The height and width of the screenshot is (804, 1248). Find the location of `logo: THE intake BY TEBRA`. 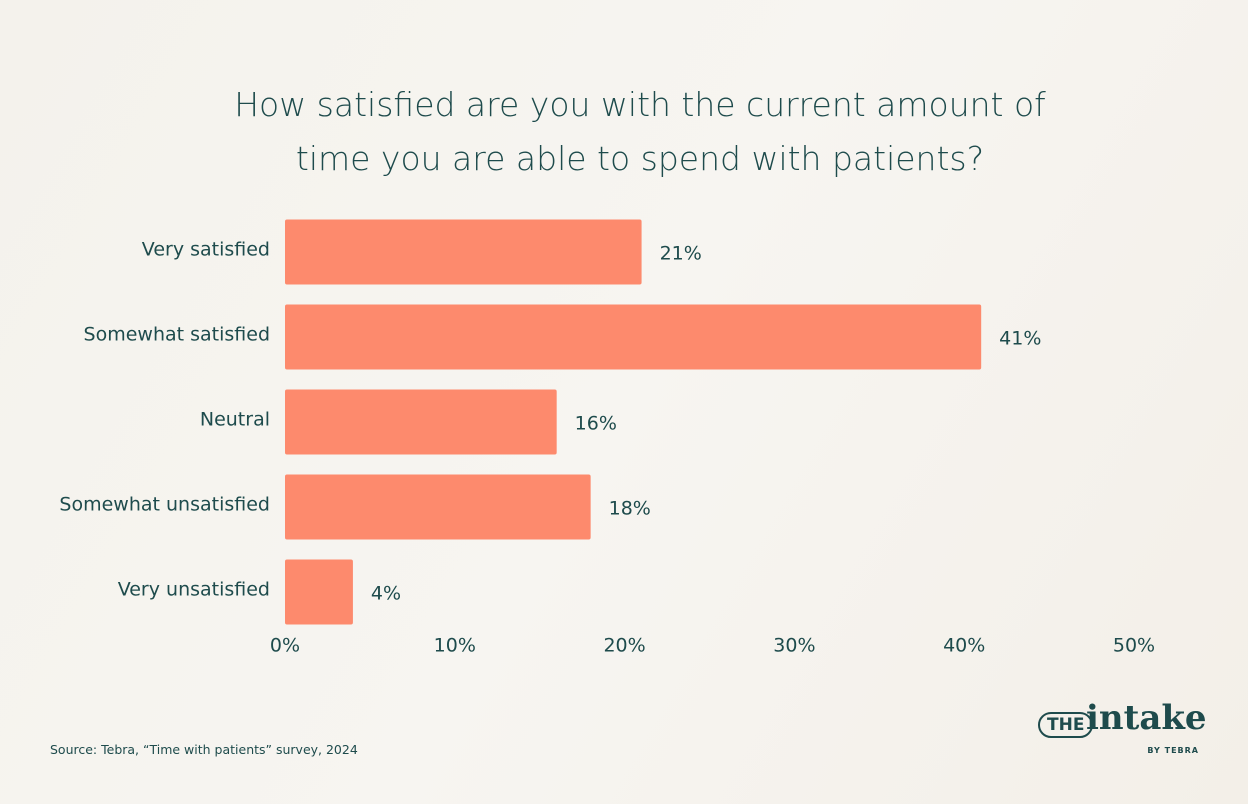

logo: THE intake BY TEBRA is located at coordinates (1121, 728).